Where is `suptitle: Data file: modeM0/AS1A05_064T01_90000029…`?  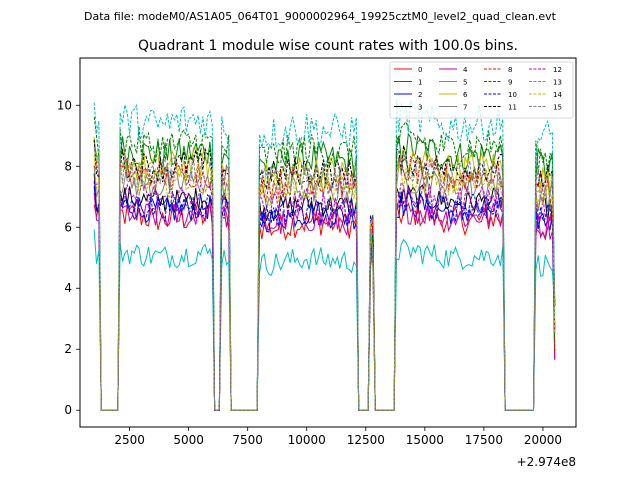 suptitle: Data file: modeM0/AS1A05_064T01_90000029… is located at coordinates (320, 16).